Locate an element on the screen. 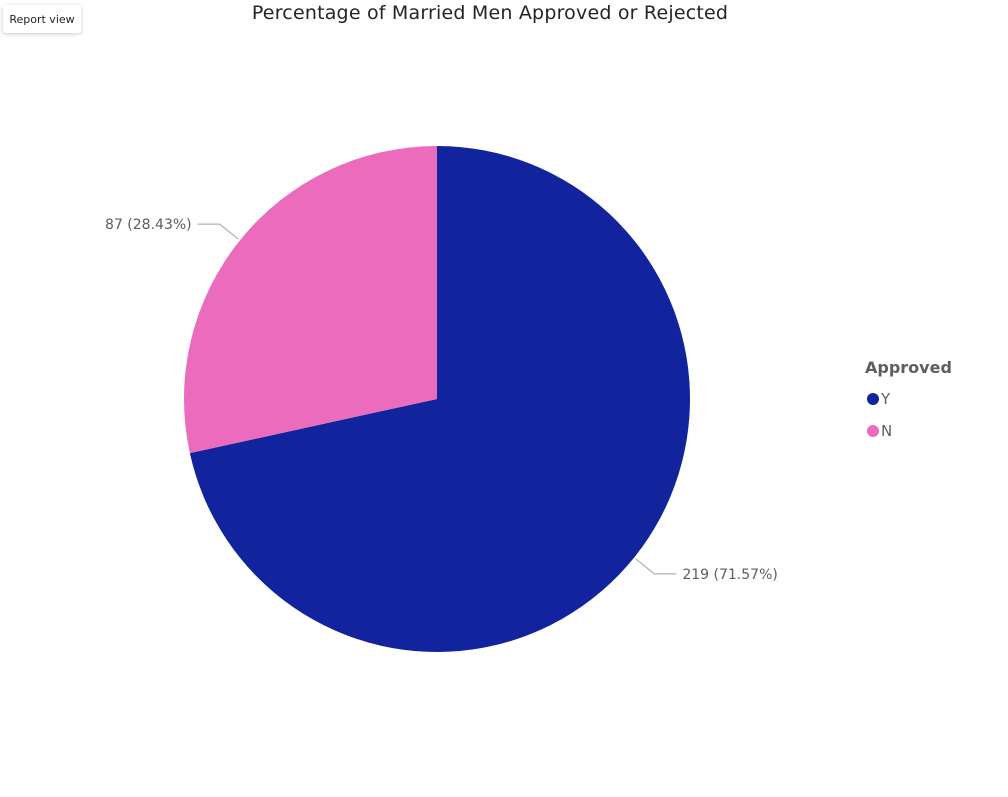 The width and height of the screenshot is (1008, 797). legend: Approved Y N is located at coordinates (908, 402).